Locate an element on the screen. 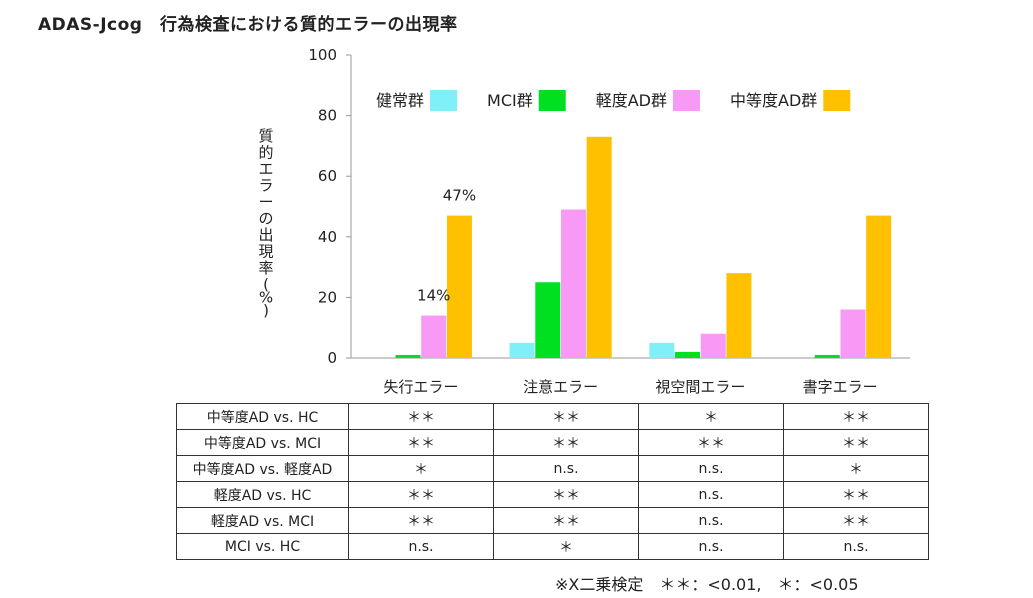 This screenshot has width=1033, height=598. y-tick-label: 0 is located at coordinates (332, 358).